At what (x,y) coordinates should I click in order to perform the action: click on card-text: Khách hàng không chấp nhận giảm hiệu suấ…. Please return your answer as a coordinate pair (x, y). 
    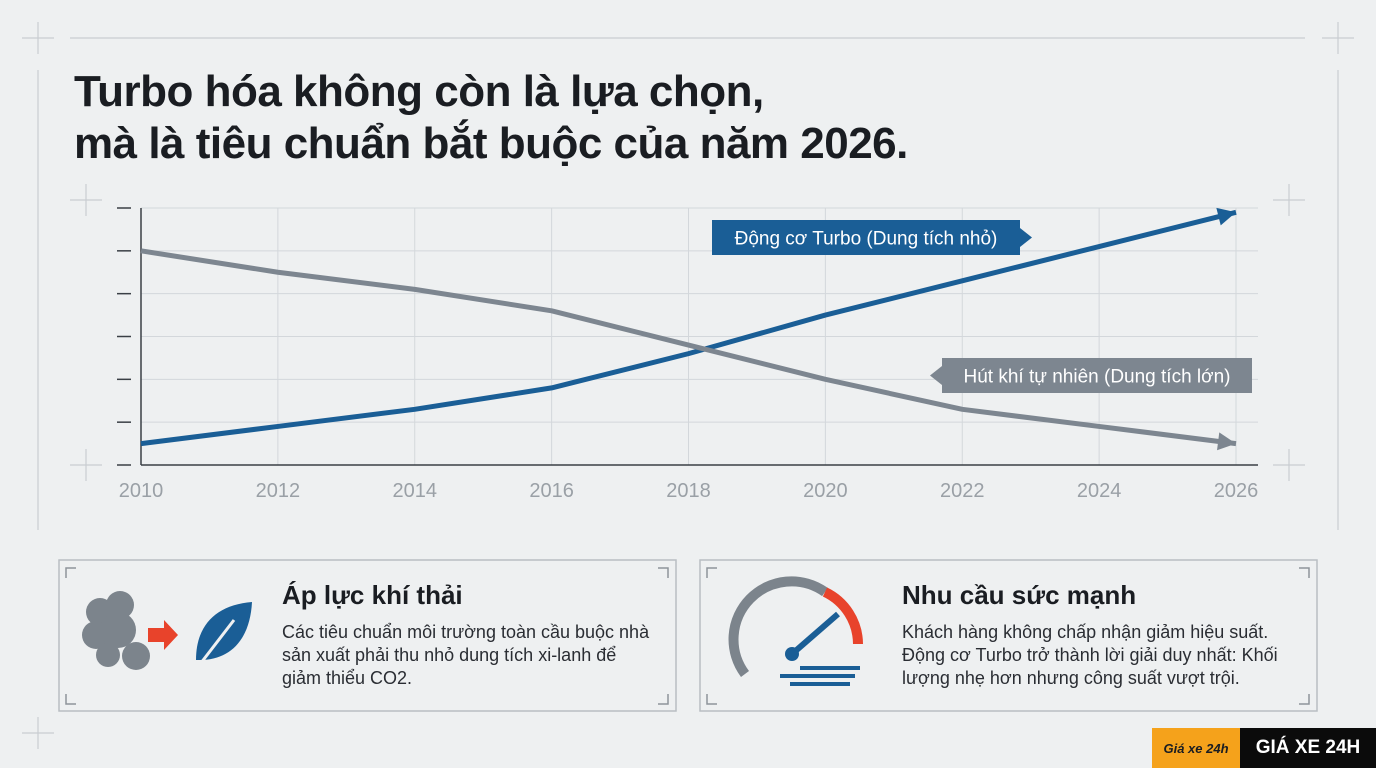
    Looking at the image, I should click on (1090, 655).